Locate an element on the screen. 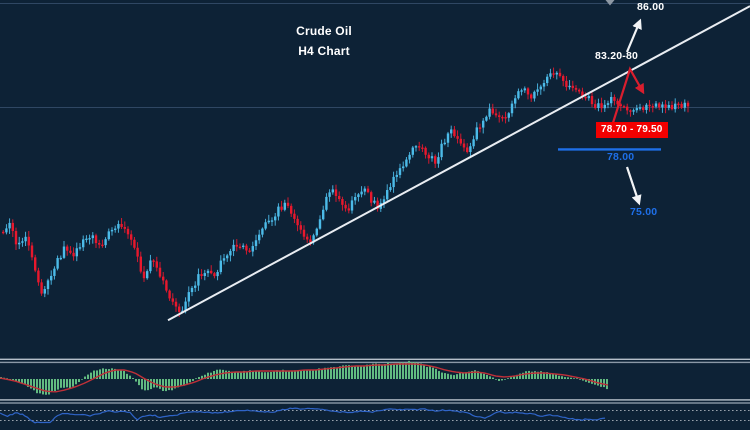 The image size is (750, 430). bear-breakdown-arrow is located at coordinates (633, 186).